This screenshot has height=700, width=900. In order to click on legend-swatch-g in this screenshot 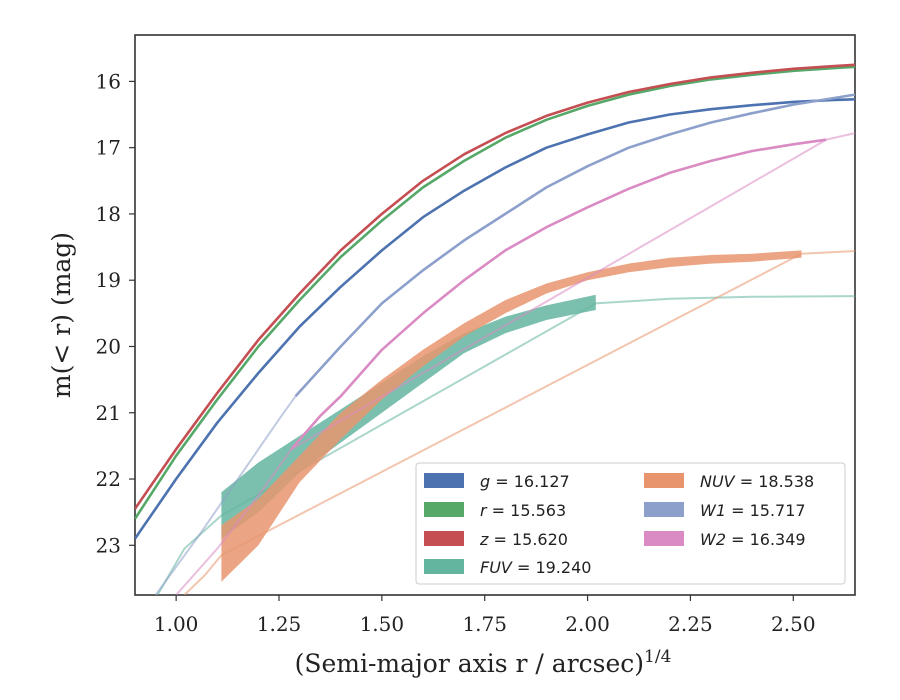, I will do `click(444, 480)`.